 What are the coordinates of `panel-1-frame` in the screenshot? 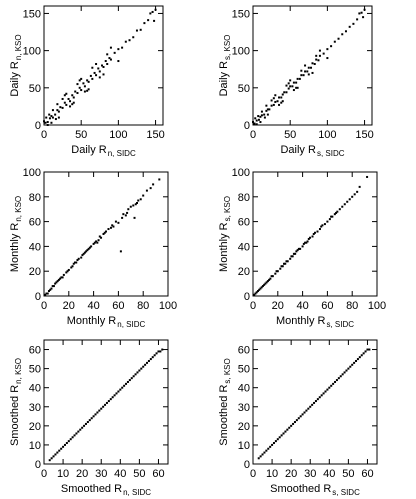 It's located at (103, 65).